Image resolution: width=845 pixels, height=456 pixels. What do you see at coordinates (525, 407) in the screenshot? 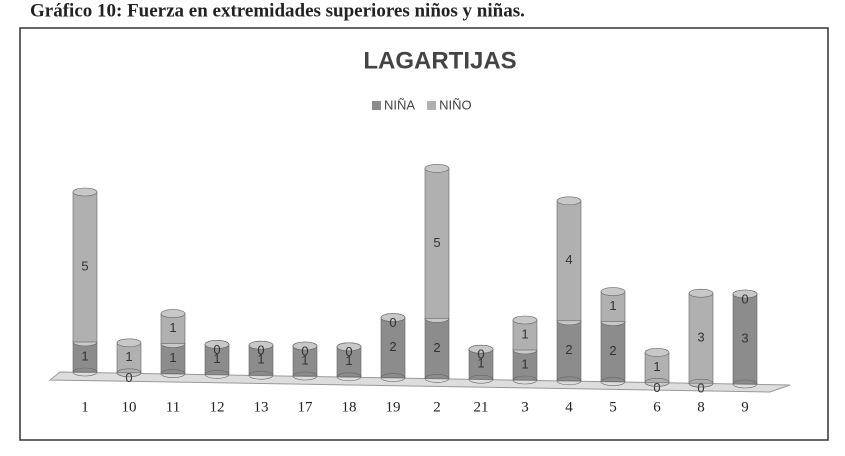
I see `x-tick-label: 3` at bounding box center [525, 407].